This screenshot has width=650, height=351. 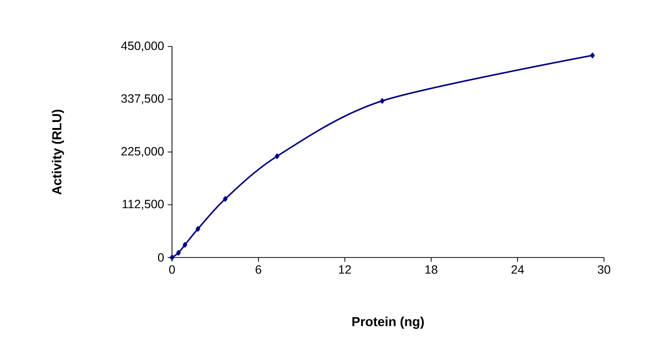 What do you see at coordinates (259, 269) in the screenshot?
I see `x-tick-label: 6` at bounding box center [259, 269].